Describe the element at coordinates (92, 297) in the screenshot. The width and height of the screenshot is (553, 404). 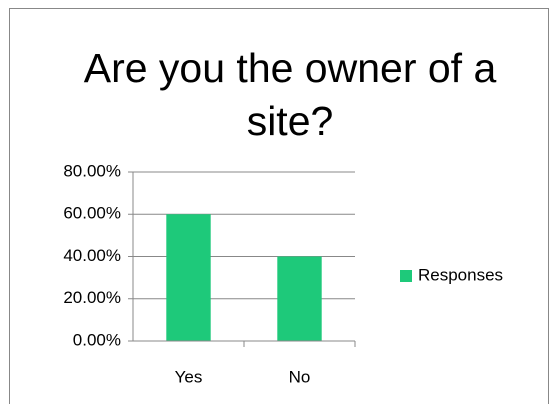
I see `y-tick-label: 20.00%` at that location.